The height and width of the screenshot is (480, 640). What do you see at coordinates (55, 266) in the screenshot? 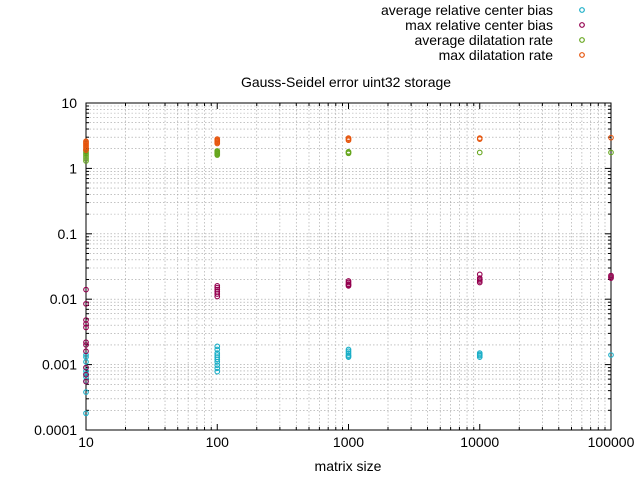
I see `y-tick-labels: 0.0001 0.001 0.01 0.1 1 10` at bounding box center [55, 266].